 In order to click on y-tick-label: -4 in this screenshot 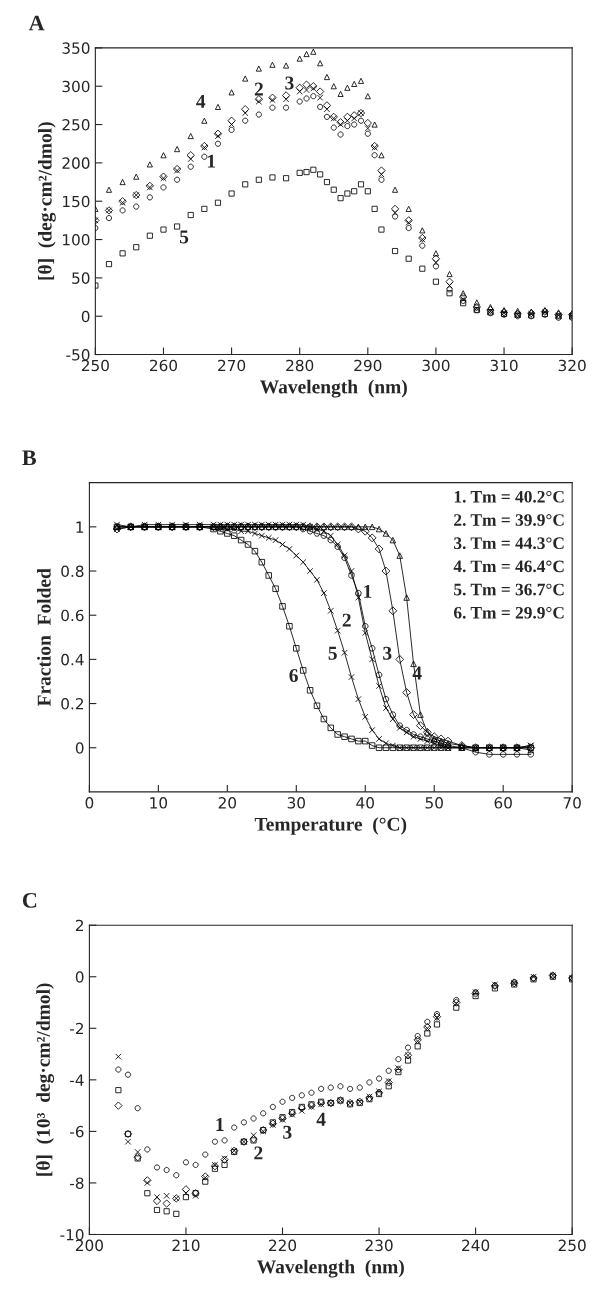, I will do `click(77, 1080)`.